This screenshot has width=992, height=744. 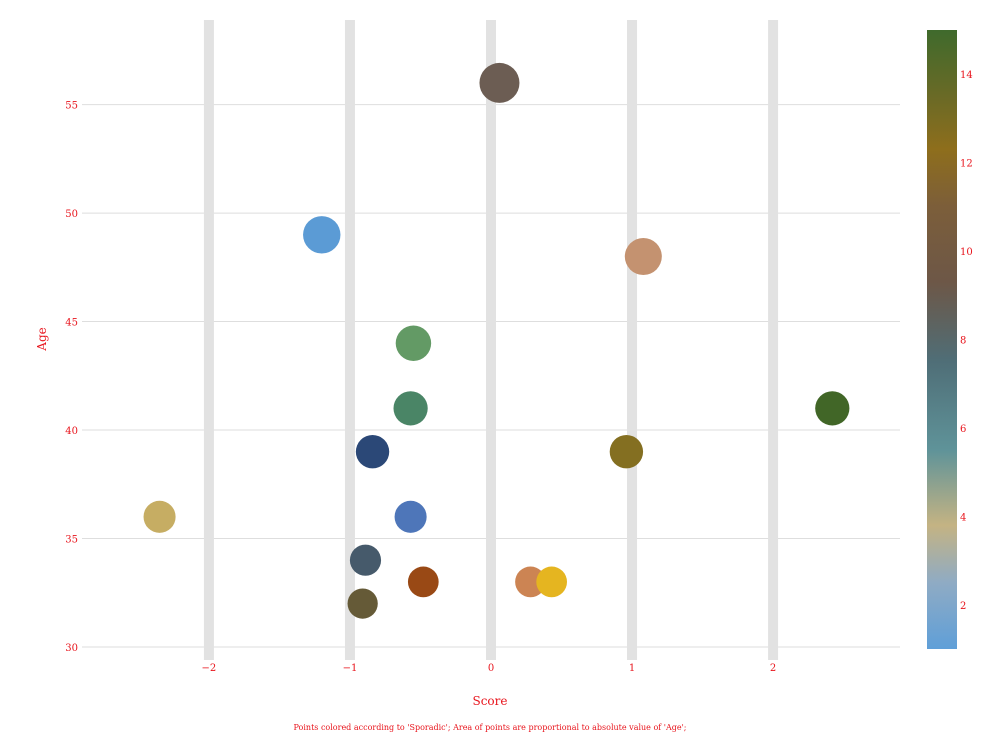 I want to click on colorbar-tick-label: 6, so click(x=963, y=429).